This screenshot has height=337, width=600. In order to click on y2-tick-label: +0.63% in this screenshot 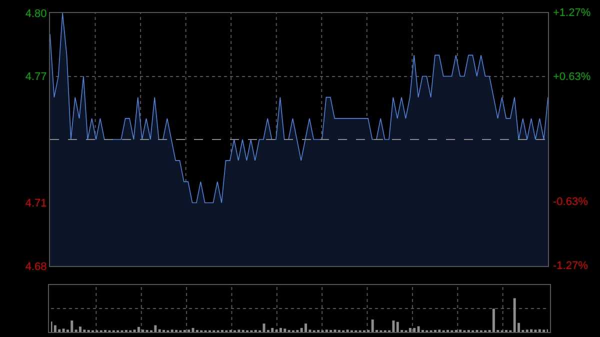, I will do `click(572, 77)`.